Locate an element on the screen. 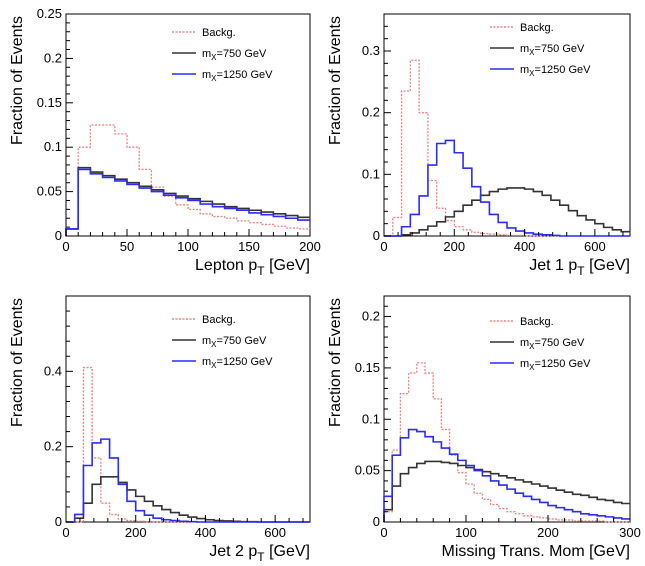 This screenshot has width=645, height=566. y-tick-label: 0.25 is located at coordinates (49, 13).